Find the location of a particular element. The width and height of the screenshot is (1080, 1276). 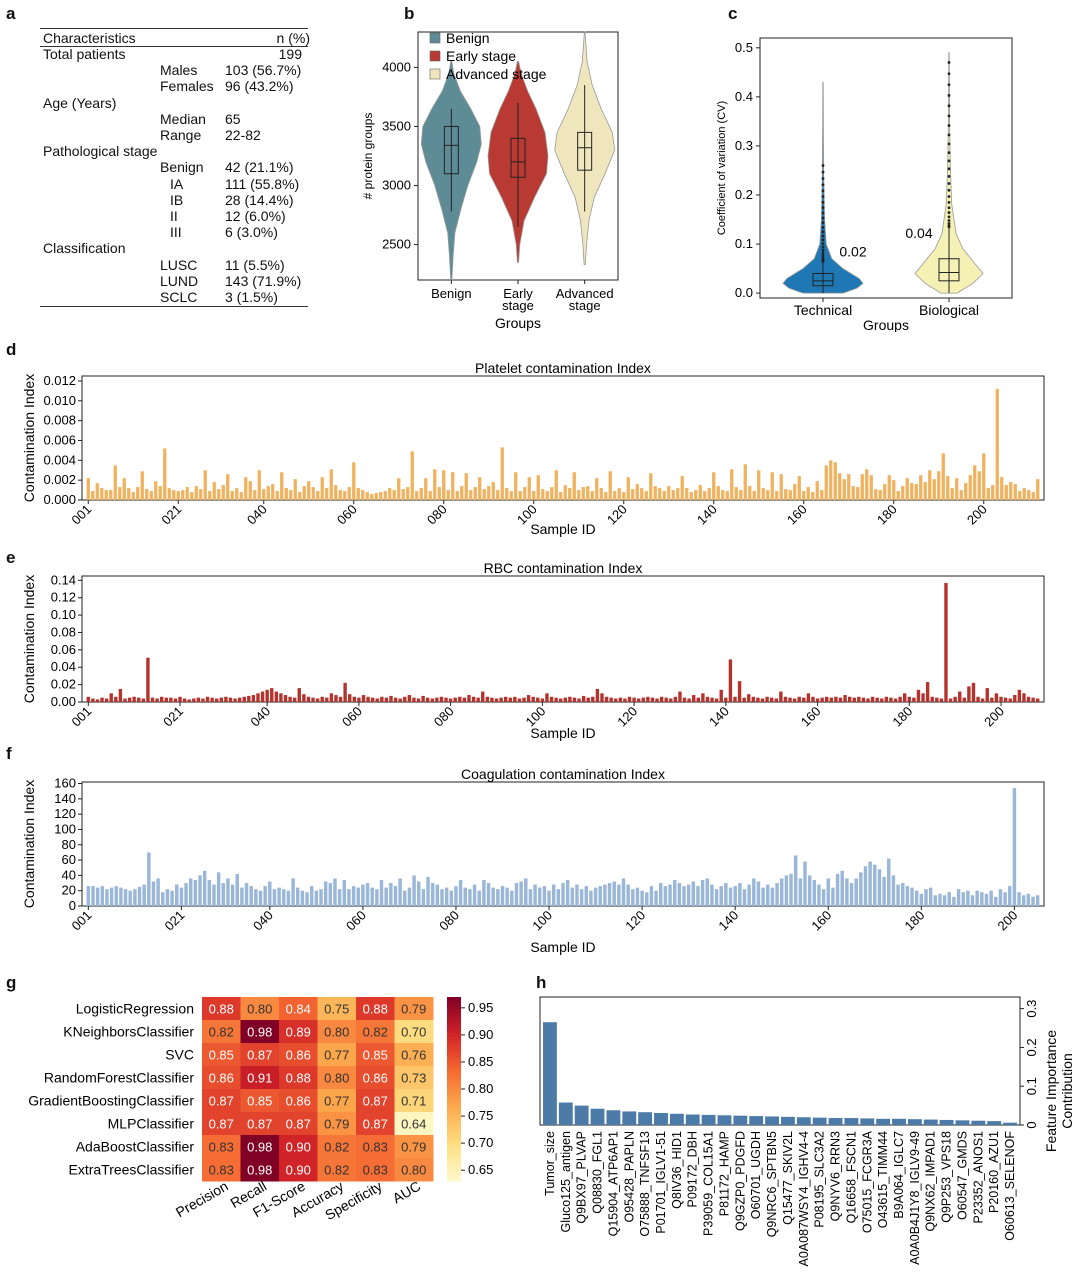

heatmap-cell-value: 0.83 is located at coordinates (375, 1170).